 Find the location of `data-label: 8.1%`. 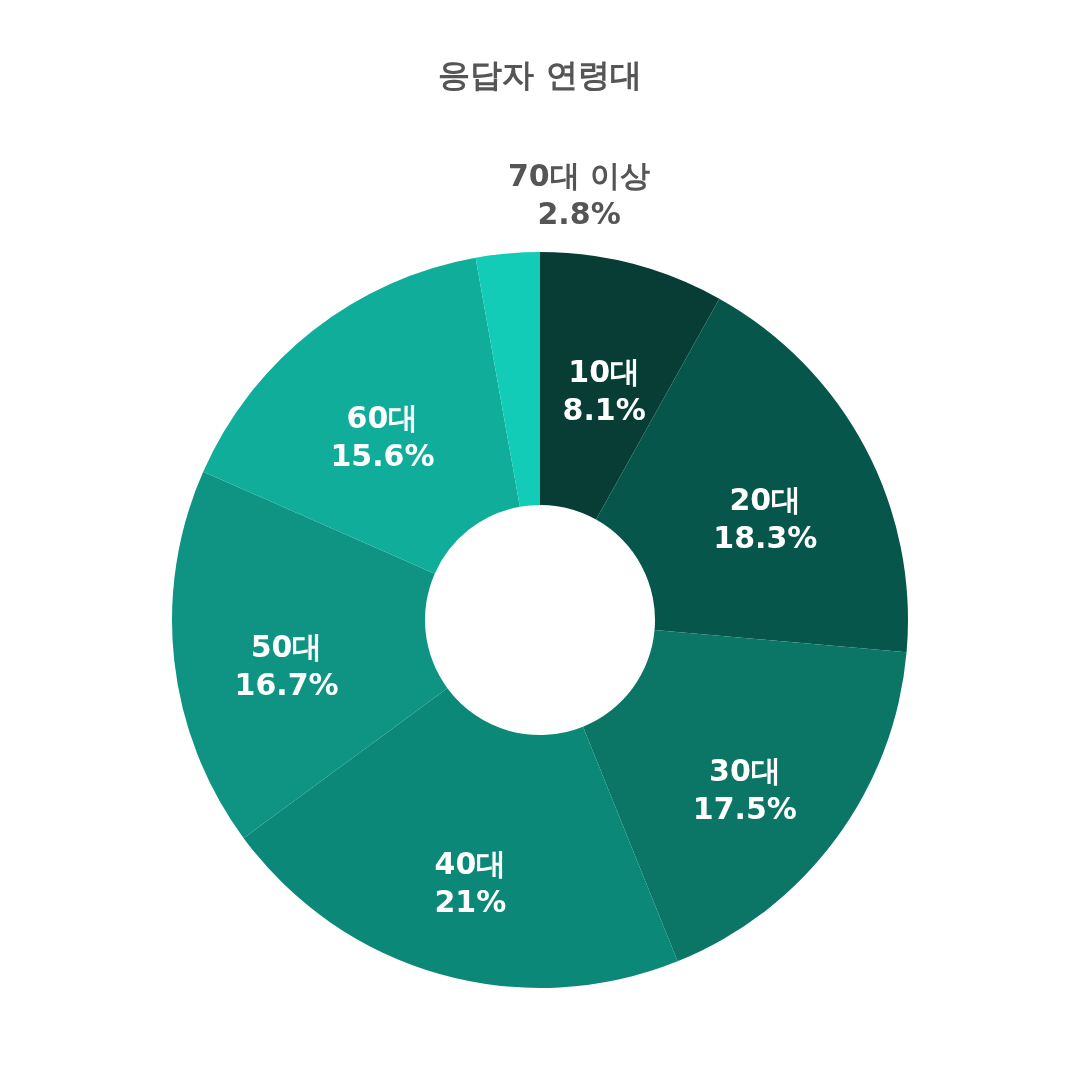

data-label: 8.1% is located at coordinates (604, 410).